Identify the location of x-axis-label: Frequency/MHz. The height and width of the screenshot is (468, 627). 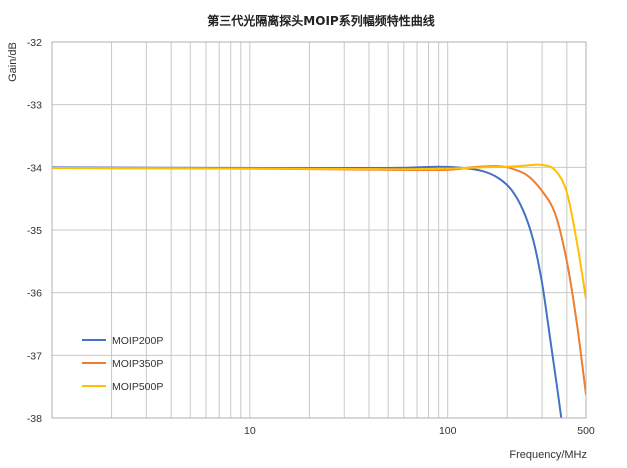
(548, 455).